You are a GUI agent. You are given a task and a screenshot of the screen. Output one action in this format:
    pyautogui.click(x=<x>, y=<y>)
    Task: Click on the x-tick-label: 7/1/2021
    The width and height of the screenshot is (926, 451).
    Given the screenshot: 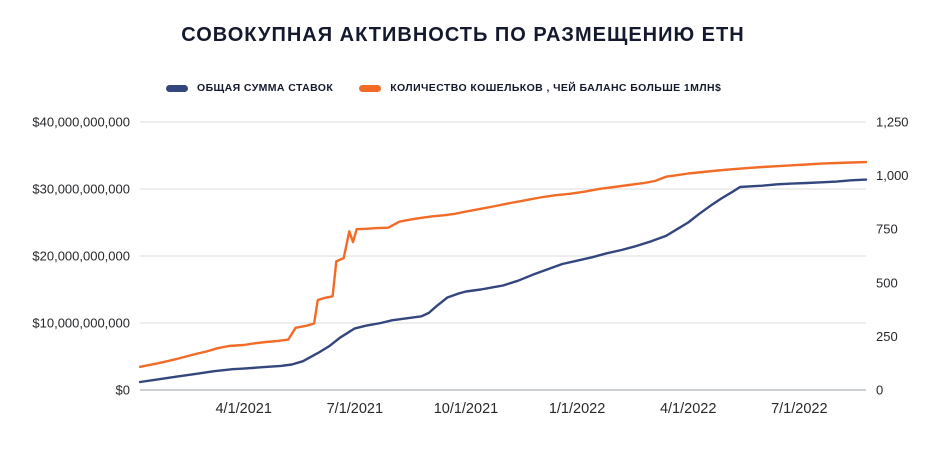 What is the action you would take?
    pyautogui.click(x=355, y=409)
    